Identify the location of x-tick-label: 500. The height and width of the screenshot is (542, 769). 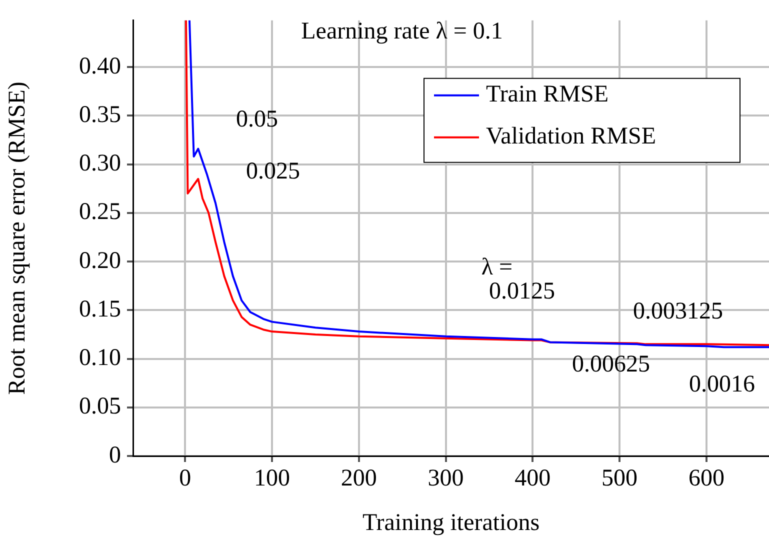
(620, 479).